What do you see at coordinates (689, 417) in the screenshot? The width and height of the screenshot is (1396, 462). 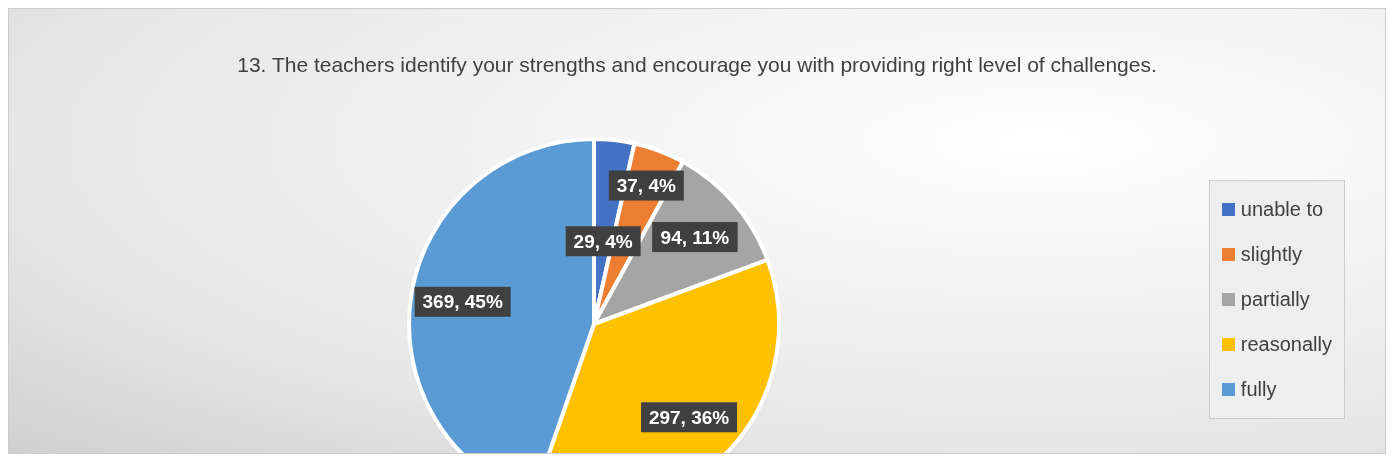 I see `data-label: 297, 36%` at bounding box center [689, 417].